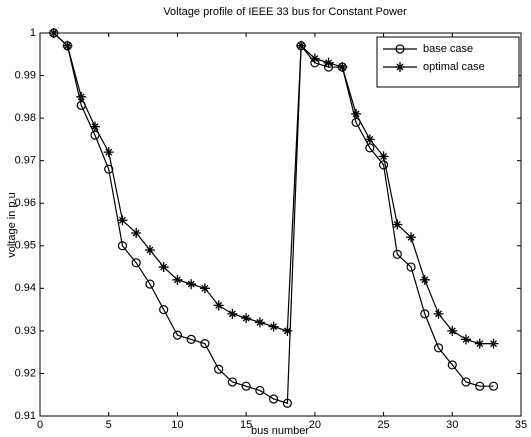  What do you see at coordinates (448, 49) in the screenshot?
I see `legend-label: base case` at bounding box center [448, 49].